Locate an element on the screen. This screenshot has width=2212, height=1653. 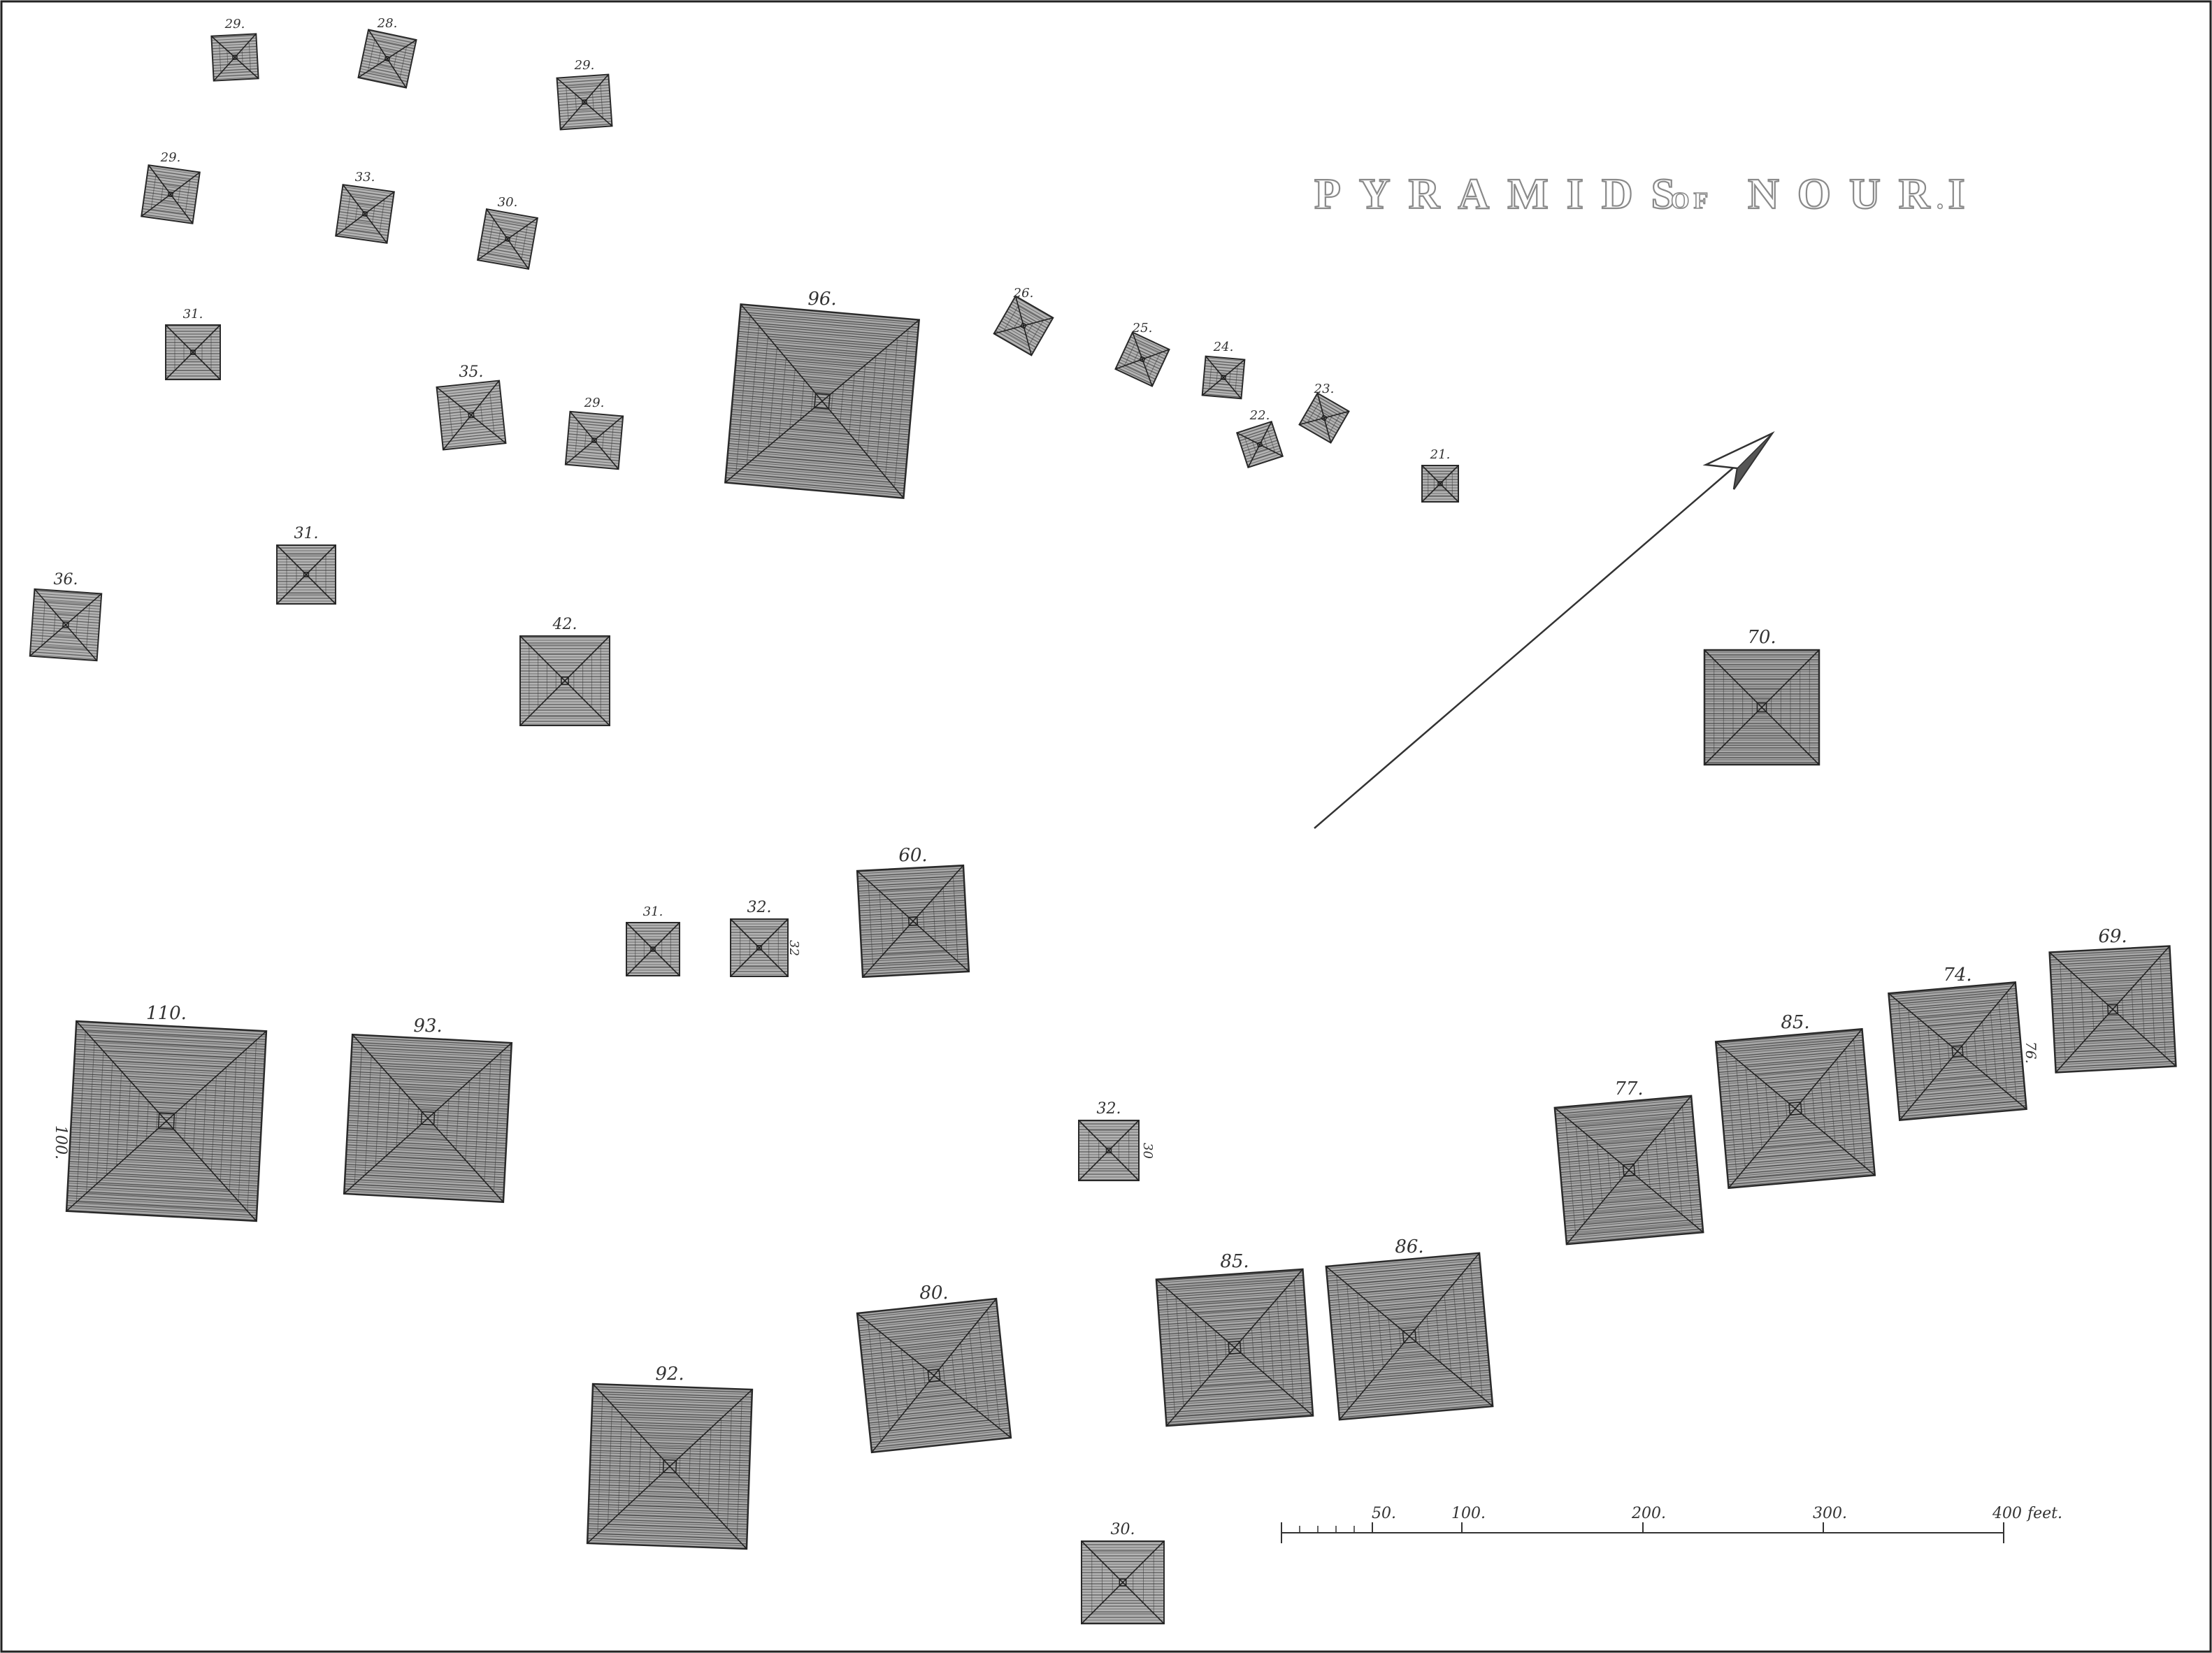
pyramid-label: 23. is located at coordinates (1324, 389).